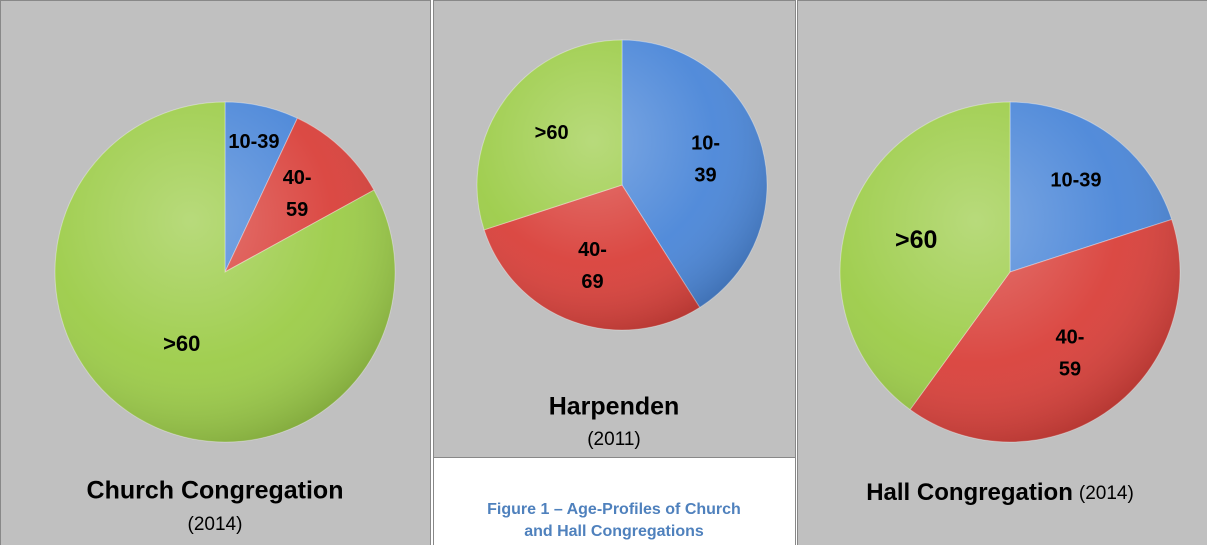  What do you see at coordinates (592, 266) in the screenshot?
I see `slice-label: 40-69` at bounding box center [592, 266].